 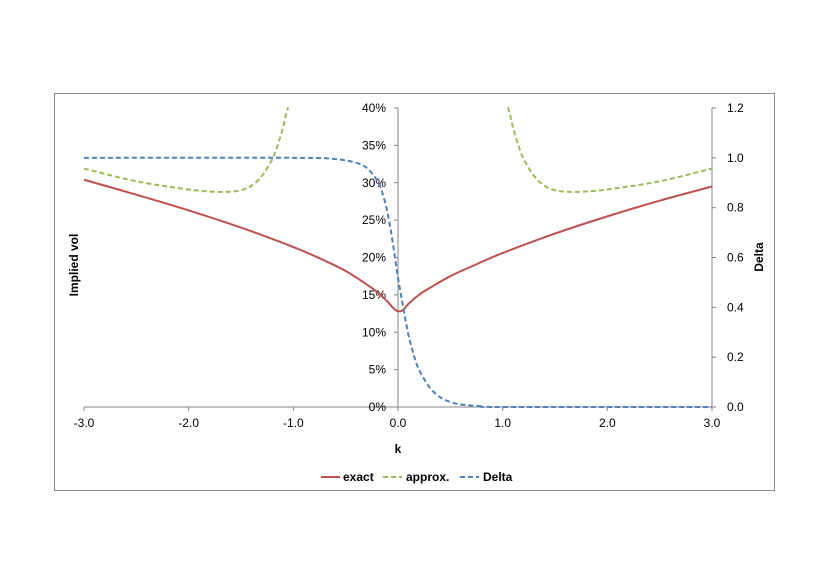 I want to click on y-tick-label: 35%, so click(x=374, y=145).